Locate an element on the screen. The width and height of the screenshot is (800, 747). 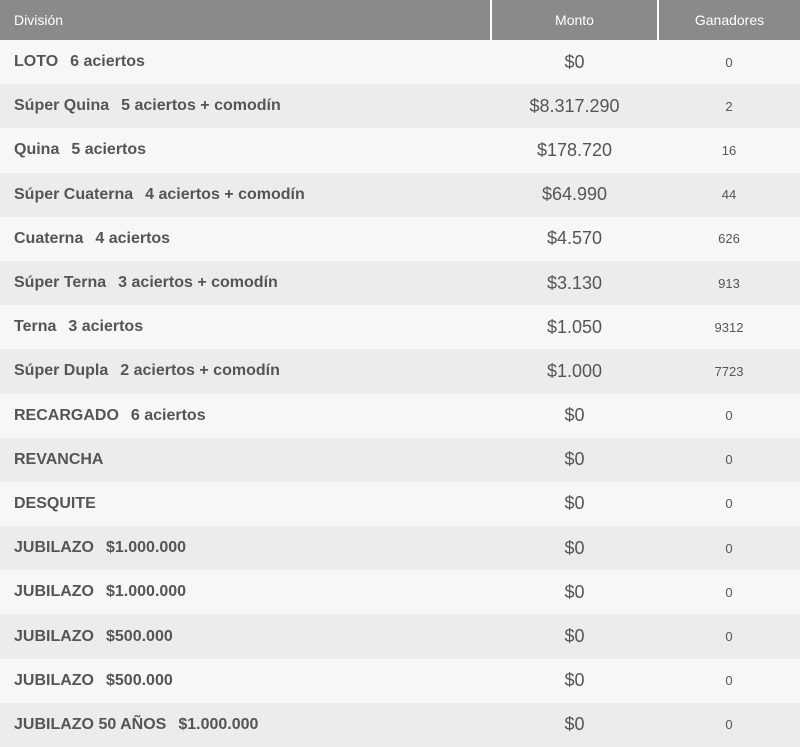
ganadores-cell: 16 is located at coordinates (729, 150).